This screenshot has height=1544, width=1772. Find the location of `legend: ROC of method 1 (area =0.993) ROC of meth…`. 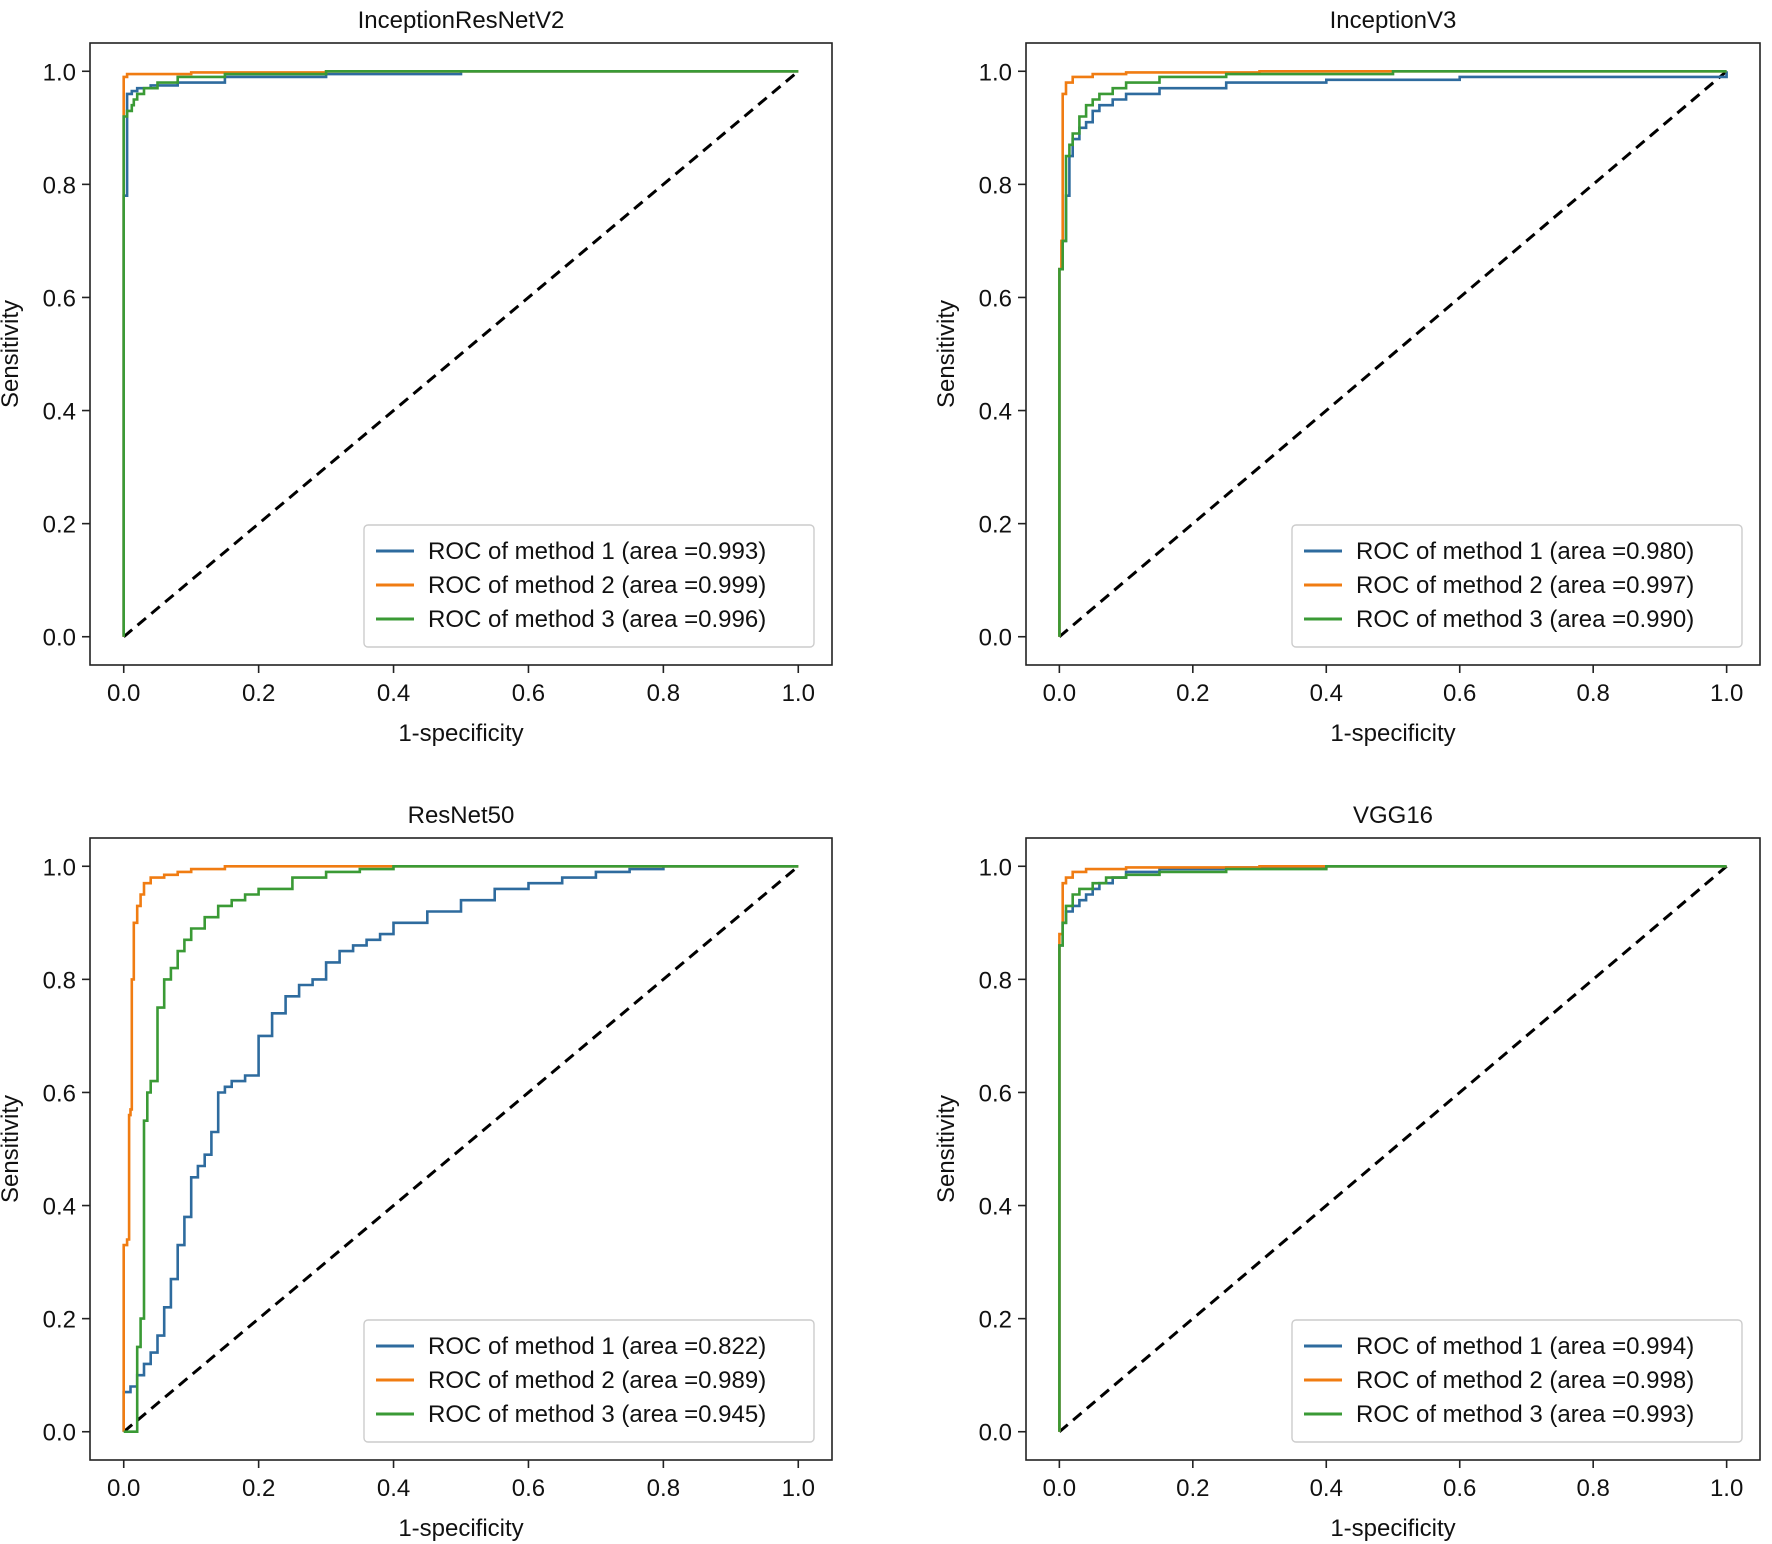

legend: ROC of method 1 (area =0.993) ROC of meth… is located at coordinates (589, 586).